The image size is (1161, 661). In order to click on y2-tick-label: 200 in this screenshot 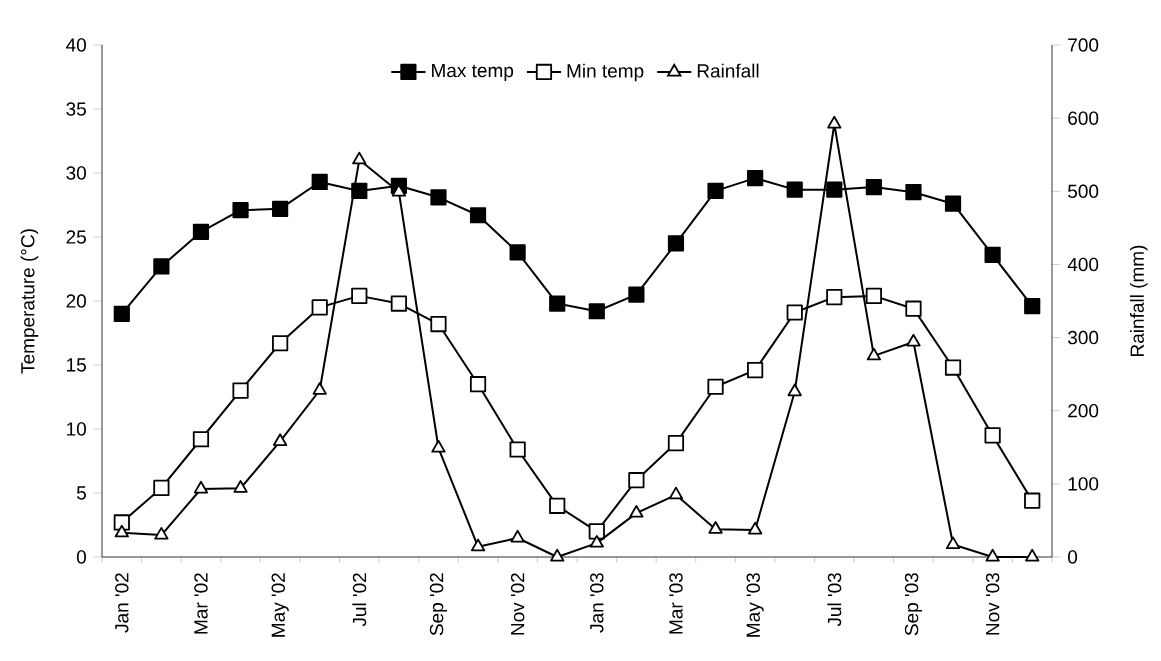, I will do `click(1083, 410)`.